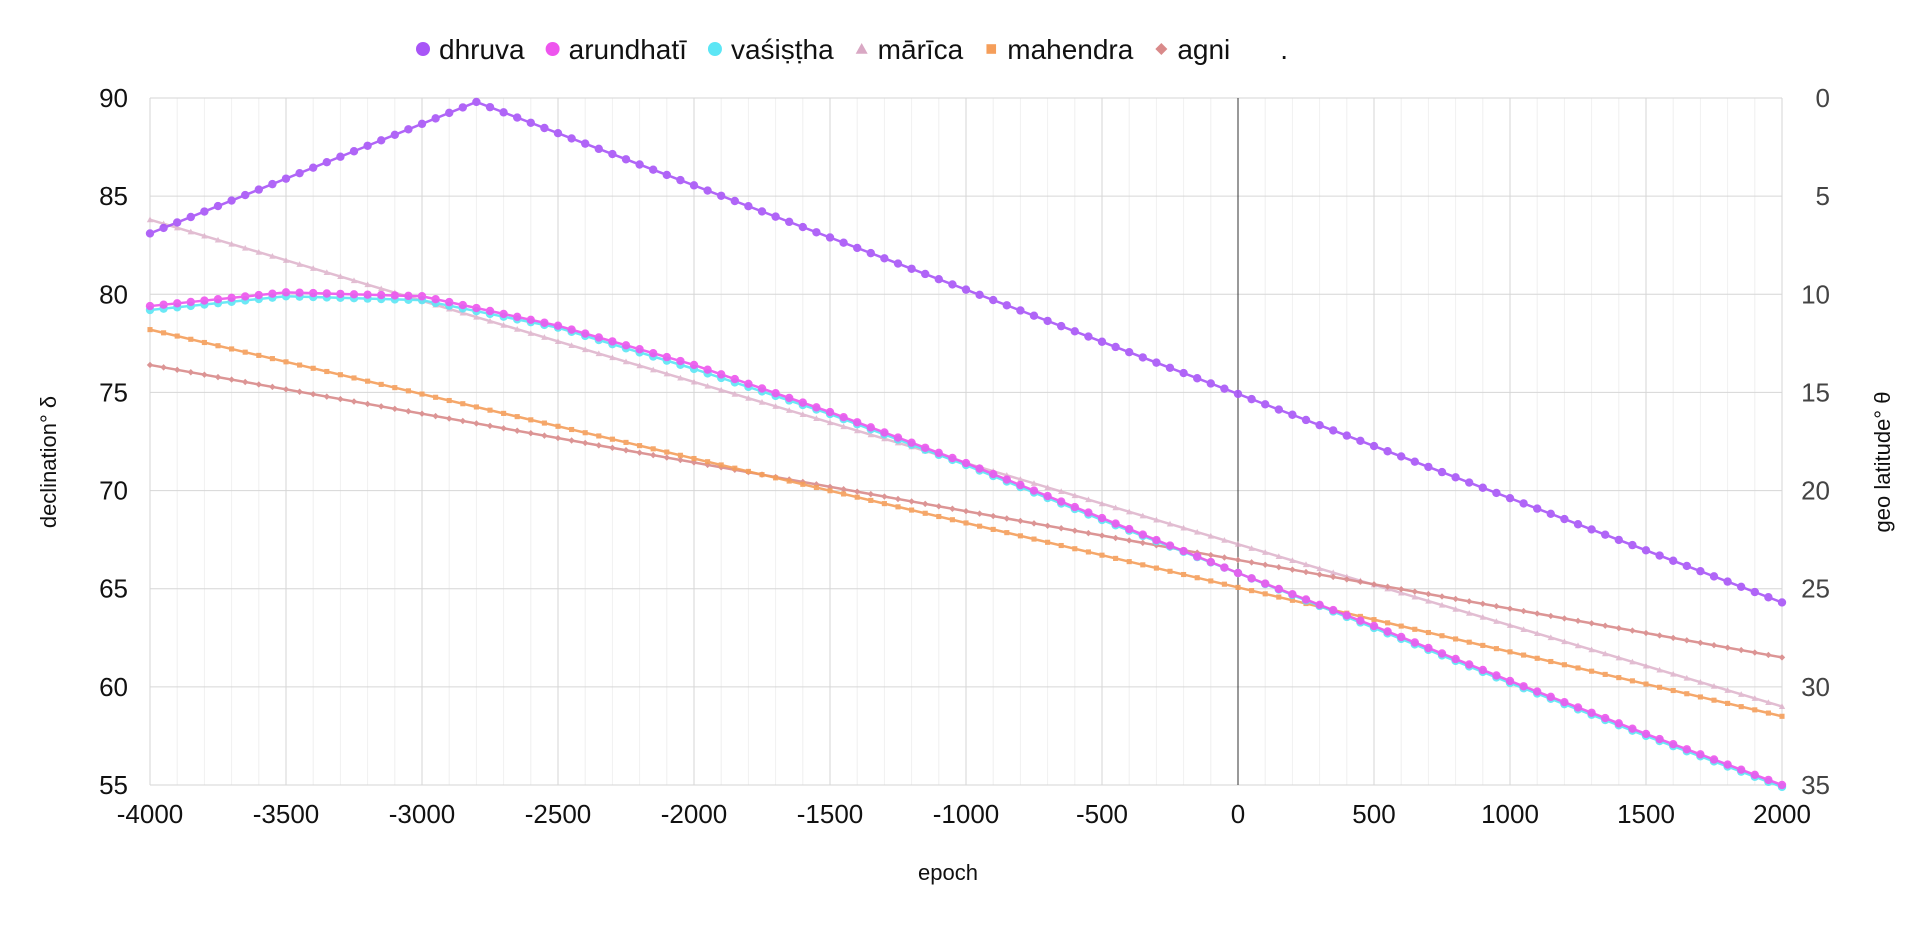 The width and height of the screenshot is (1920, 944). What do you see at coordinates (830, 814) in the screenshot?
I see `x-tick-label: -1500` at bounding box center [830, 814].